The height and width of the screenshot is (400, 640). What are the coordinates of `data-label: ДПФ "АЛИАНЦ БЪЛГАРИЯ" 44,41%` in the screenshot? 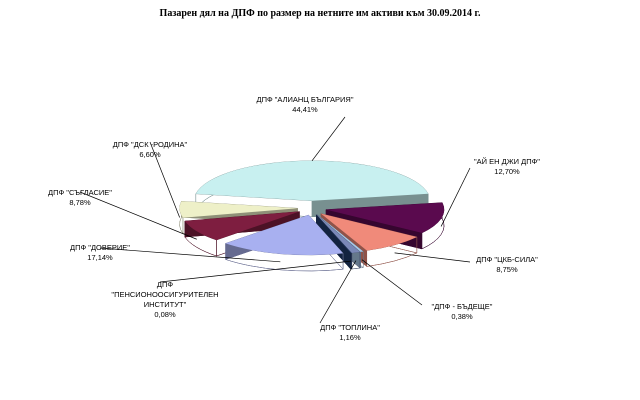 It's located at (305, 105).